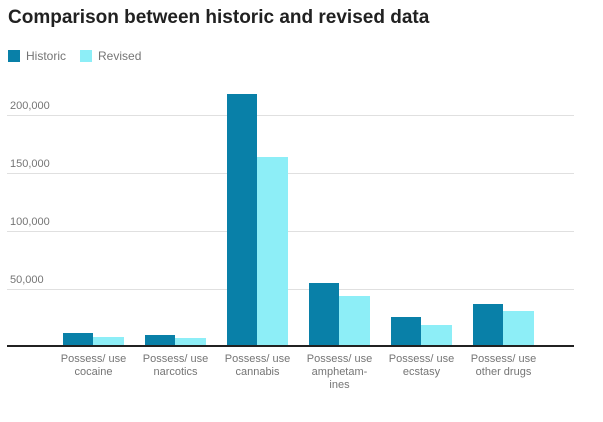 The image size is (603, 422). Describe the element at coordinates (518, 329) in the screenshot. I see `bar-revised-possess-use-other-drugs` at that location.